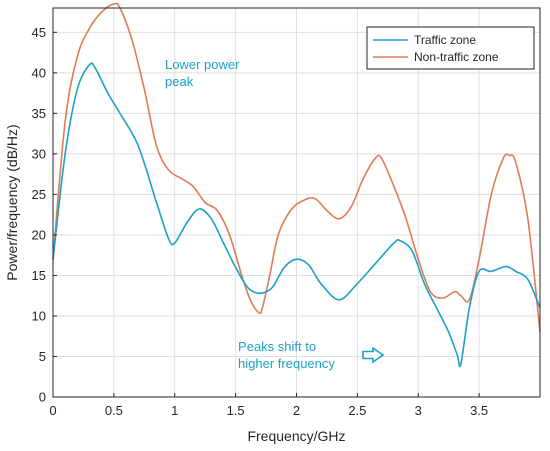 Image resolution: width=550 pixels, height=451 pixels. I want to click on x-tick-label: 1, so click(174, 410).